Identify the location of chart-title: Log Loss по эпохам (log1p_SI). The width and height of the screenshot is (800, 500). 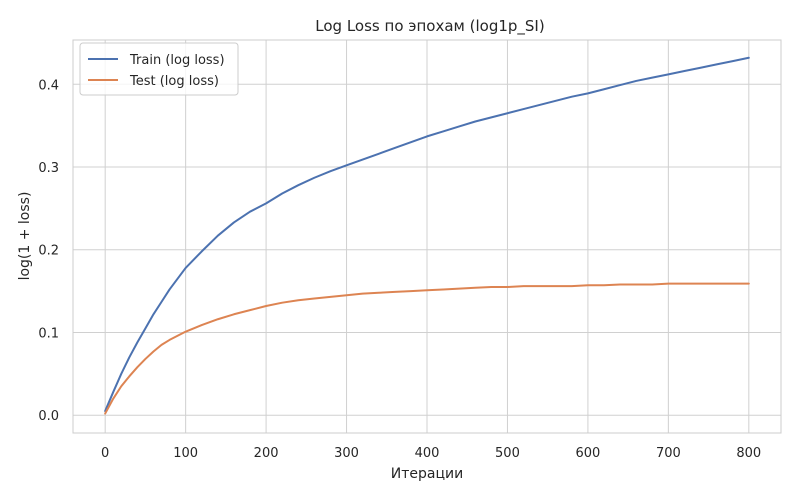
(429, 26).